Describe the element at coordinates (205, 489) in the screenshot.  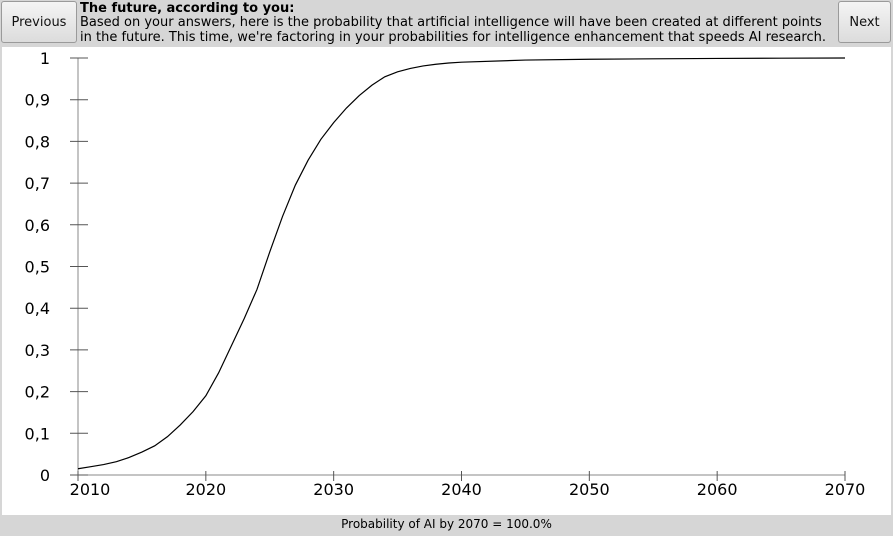
I see `x-tick-label: 2020` at that location.